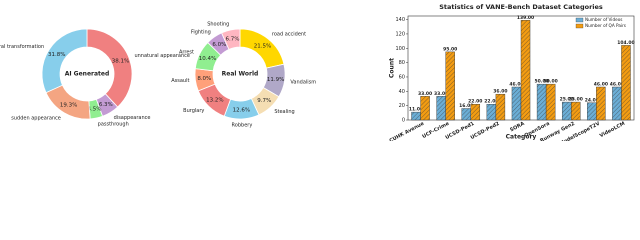 The height and width of the screenshot is (240, 640). Describe the element at coordinates (241, 110) in the screenshot. I see `slice-value-label: 12.6%` at that location.